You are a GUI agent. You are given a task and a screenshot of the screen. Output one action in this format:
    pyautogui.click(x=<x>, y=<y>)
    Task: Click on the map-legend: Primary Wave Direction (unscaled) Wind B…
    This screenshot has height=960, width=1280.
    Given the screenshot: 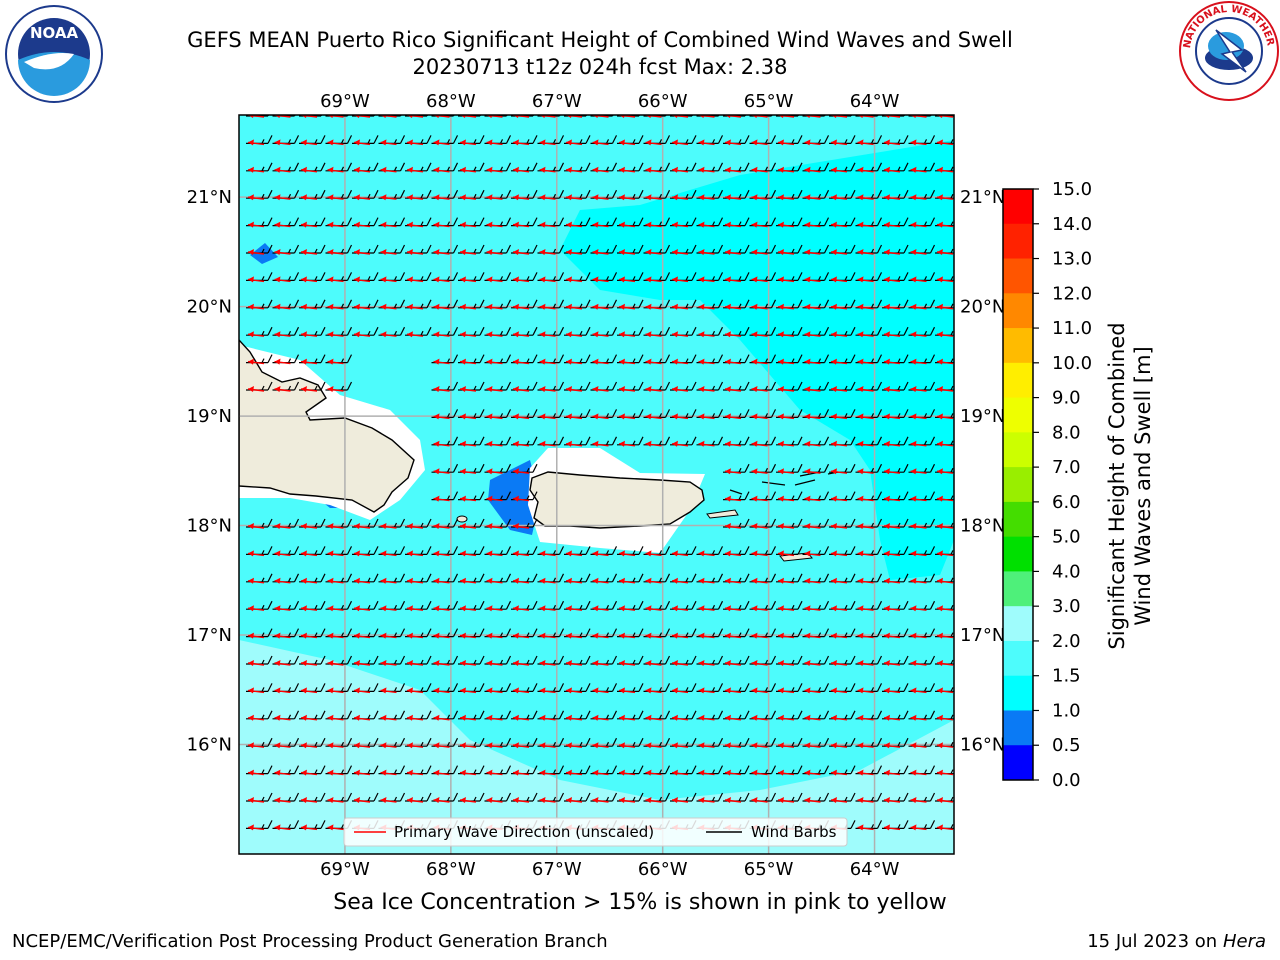 What is the action you would take?
    pyautogui.click(x=595, y=832)
    